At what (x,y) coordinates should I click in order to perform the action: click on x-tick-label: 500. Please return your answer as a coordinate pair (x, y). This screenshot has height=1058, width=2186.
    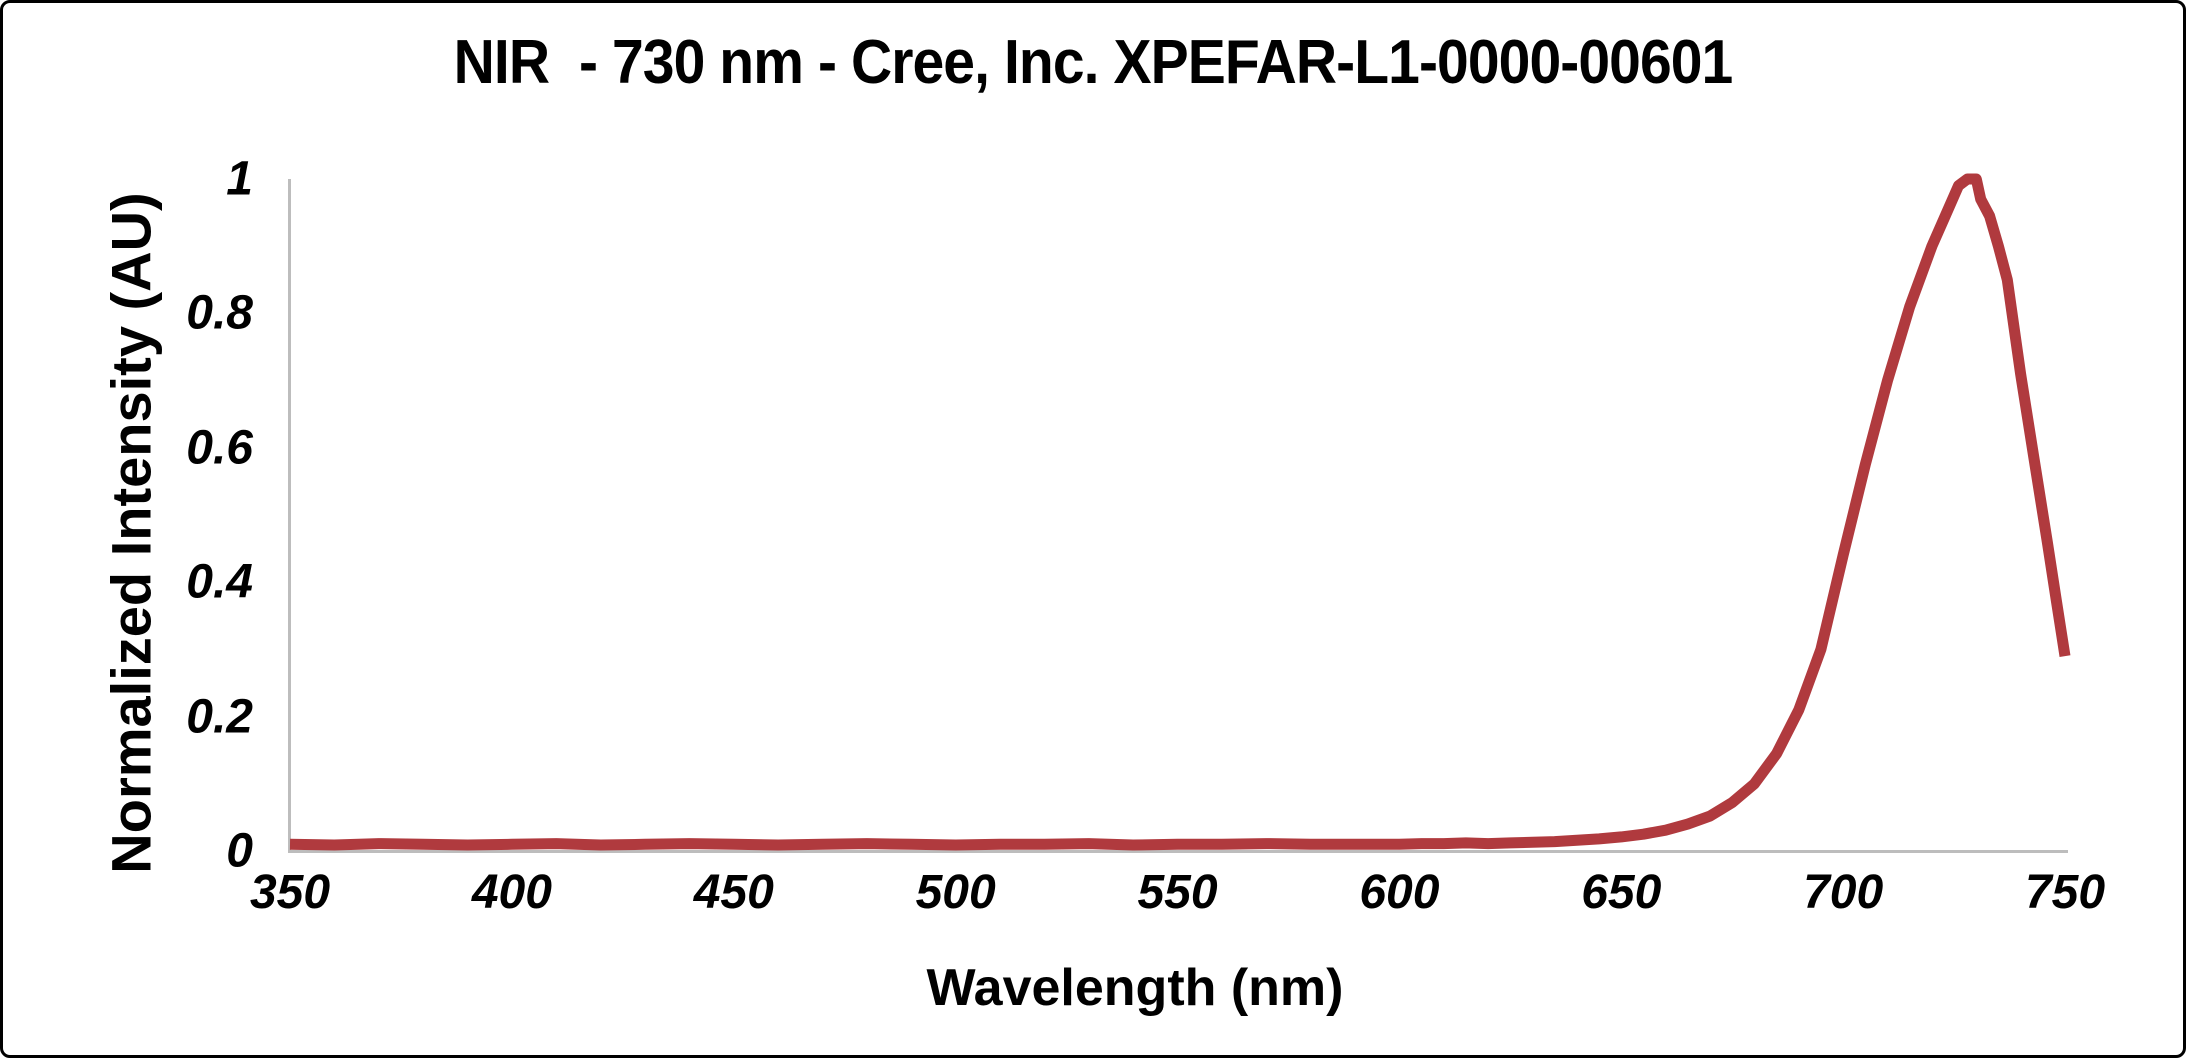
    Looking at the image, I should click on (955, 892).